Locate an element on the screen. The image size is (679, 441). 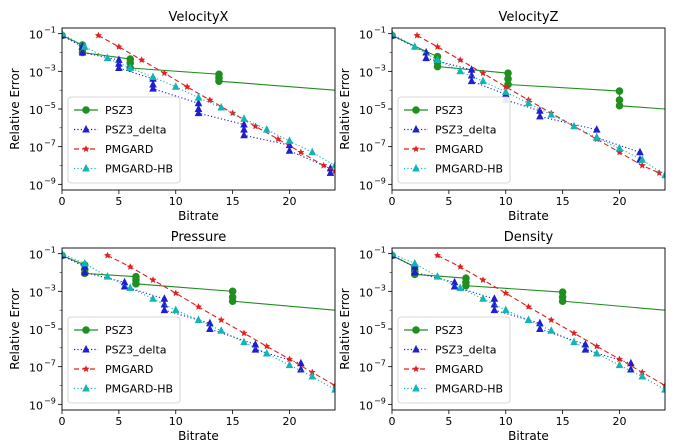
y-tick-exponent: −1 is located at coordinates (380, 30).